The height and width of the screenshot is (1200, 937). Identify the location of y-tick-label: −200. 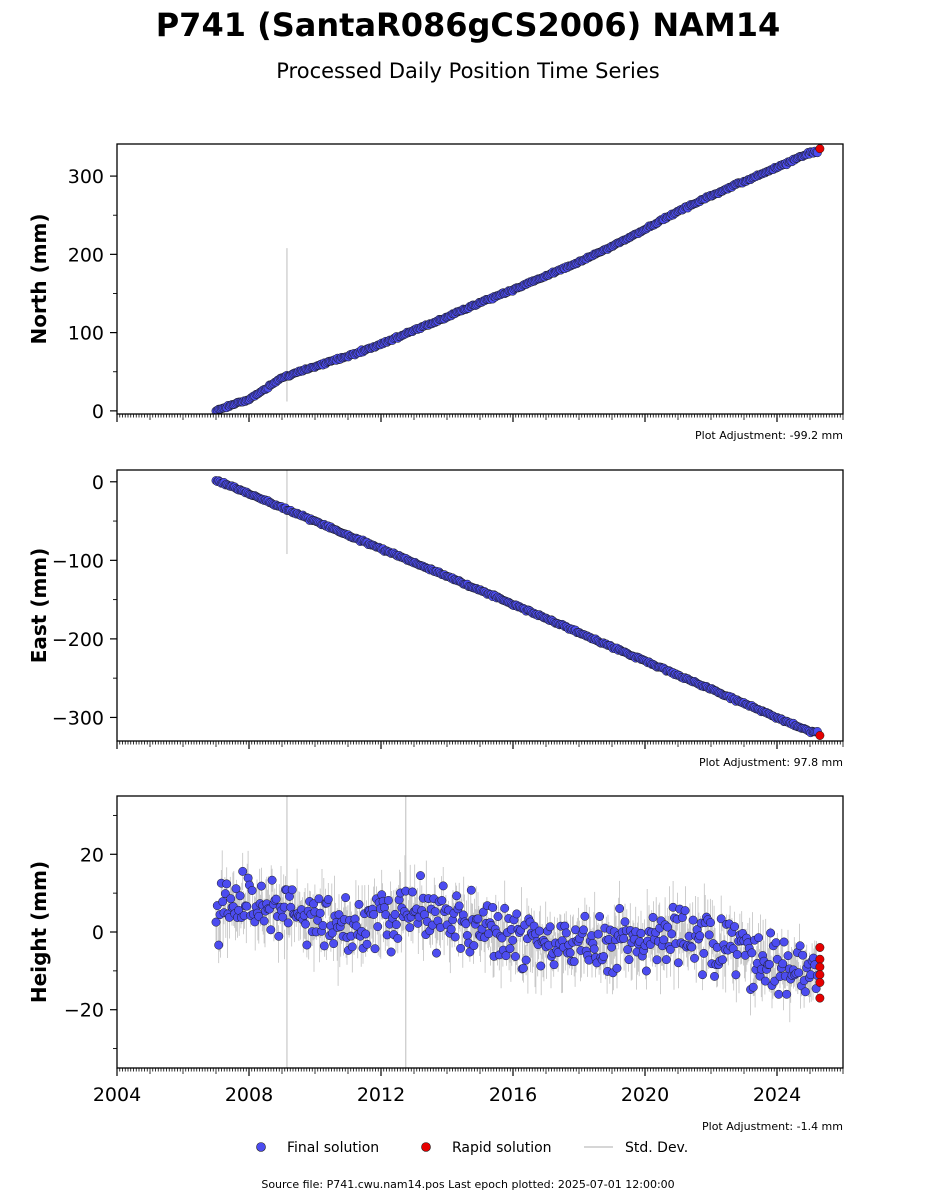
(78, 640).